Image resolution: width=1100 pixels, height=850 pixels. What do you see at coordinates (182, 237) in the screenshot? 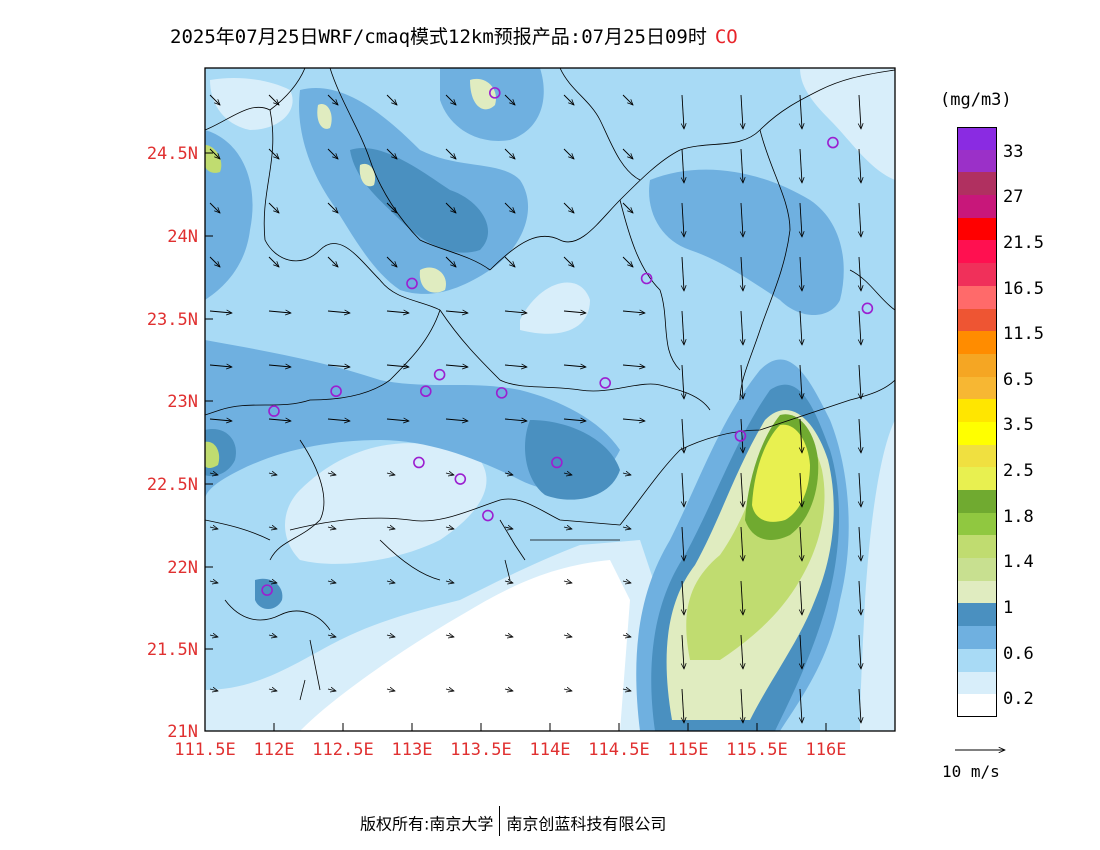
I see `y-tick-label: 24N` at bounding box center [182, 237].